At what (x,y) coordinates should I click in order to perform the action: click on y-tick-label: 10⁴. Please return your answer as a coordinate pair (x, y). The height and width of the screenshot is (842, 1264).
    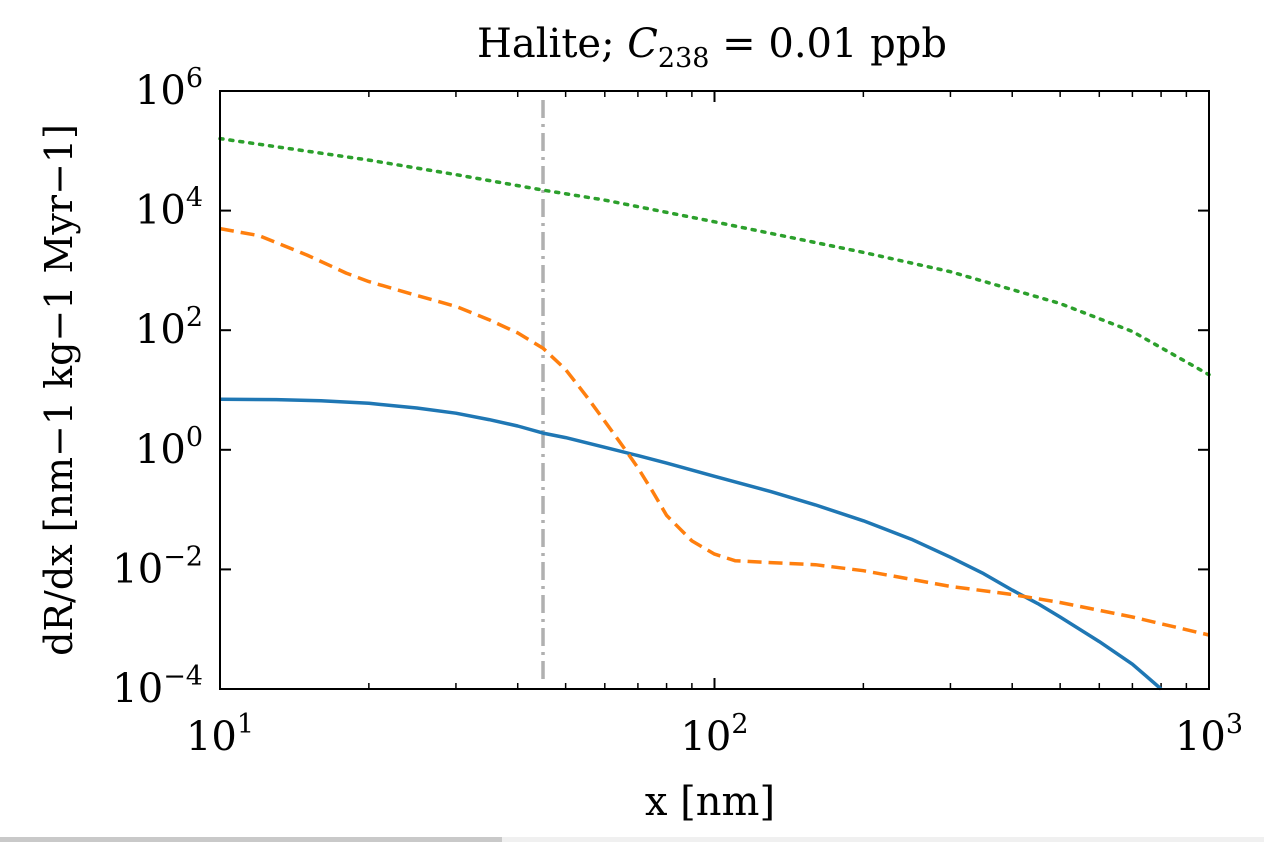
    Looking at the image, I should click on (169, 208).